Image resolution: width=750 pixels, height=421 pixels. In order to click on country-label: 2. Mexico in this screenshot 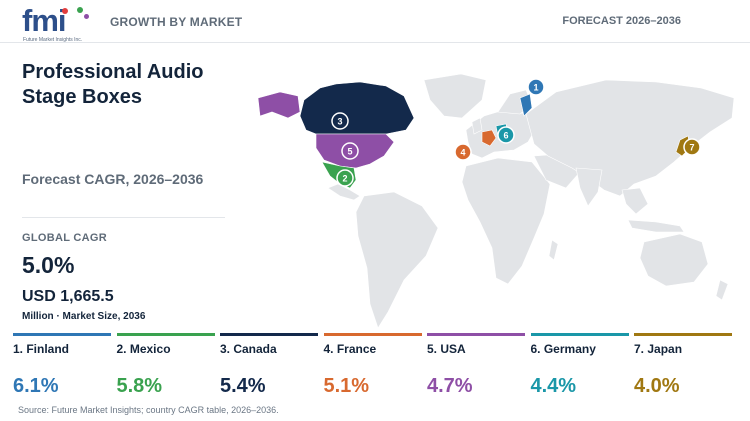, I will do `click(143, 349)`.